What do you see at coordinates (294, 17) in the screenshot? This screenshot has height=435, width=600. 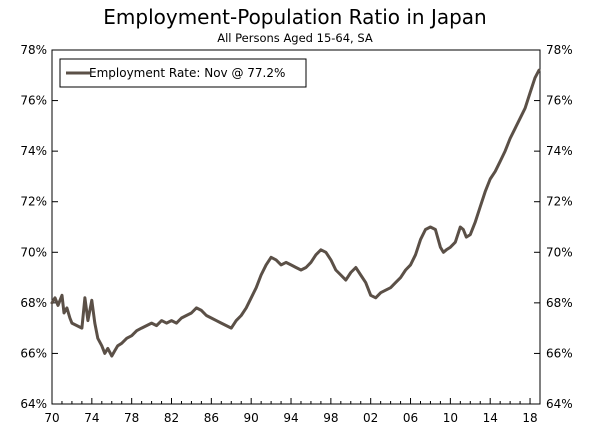 I see `chart-title: Employment-Population Ratio in Japan` at bounding box center [294, 17].